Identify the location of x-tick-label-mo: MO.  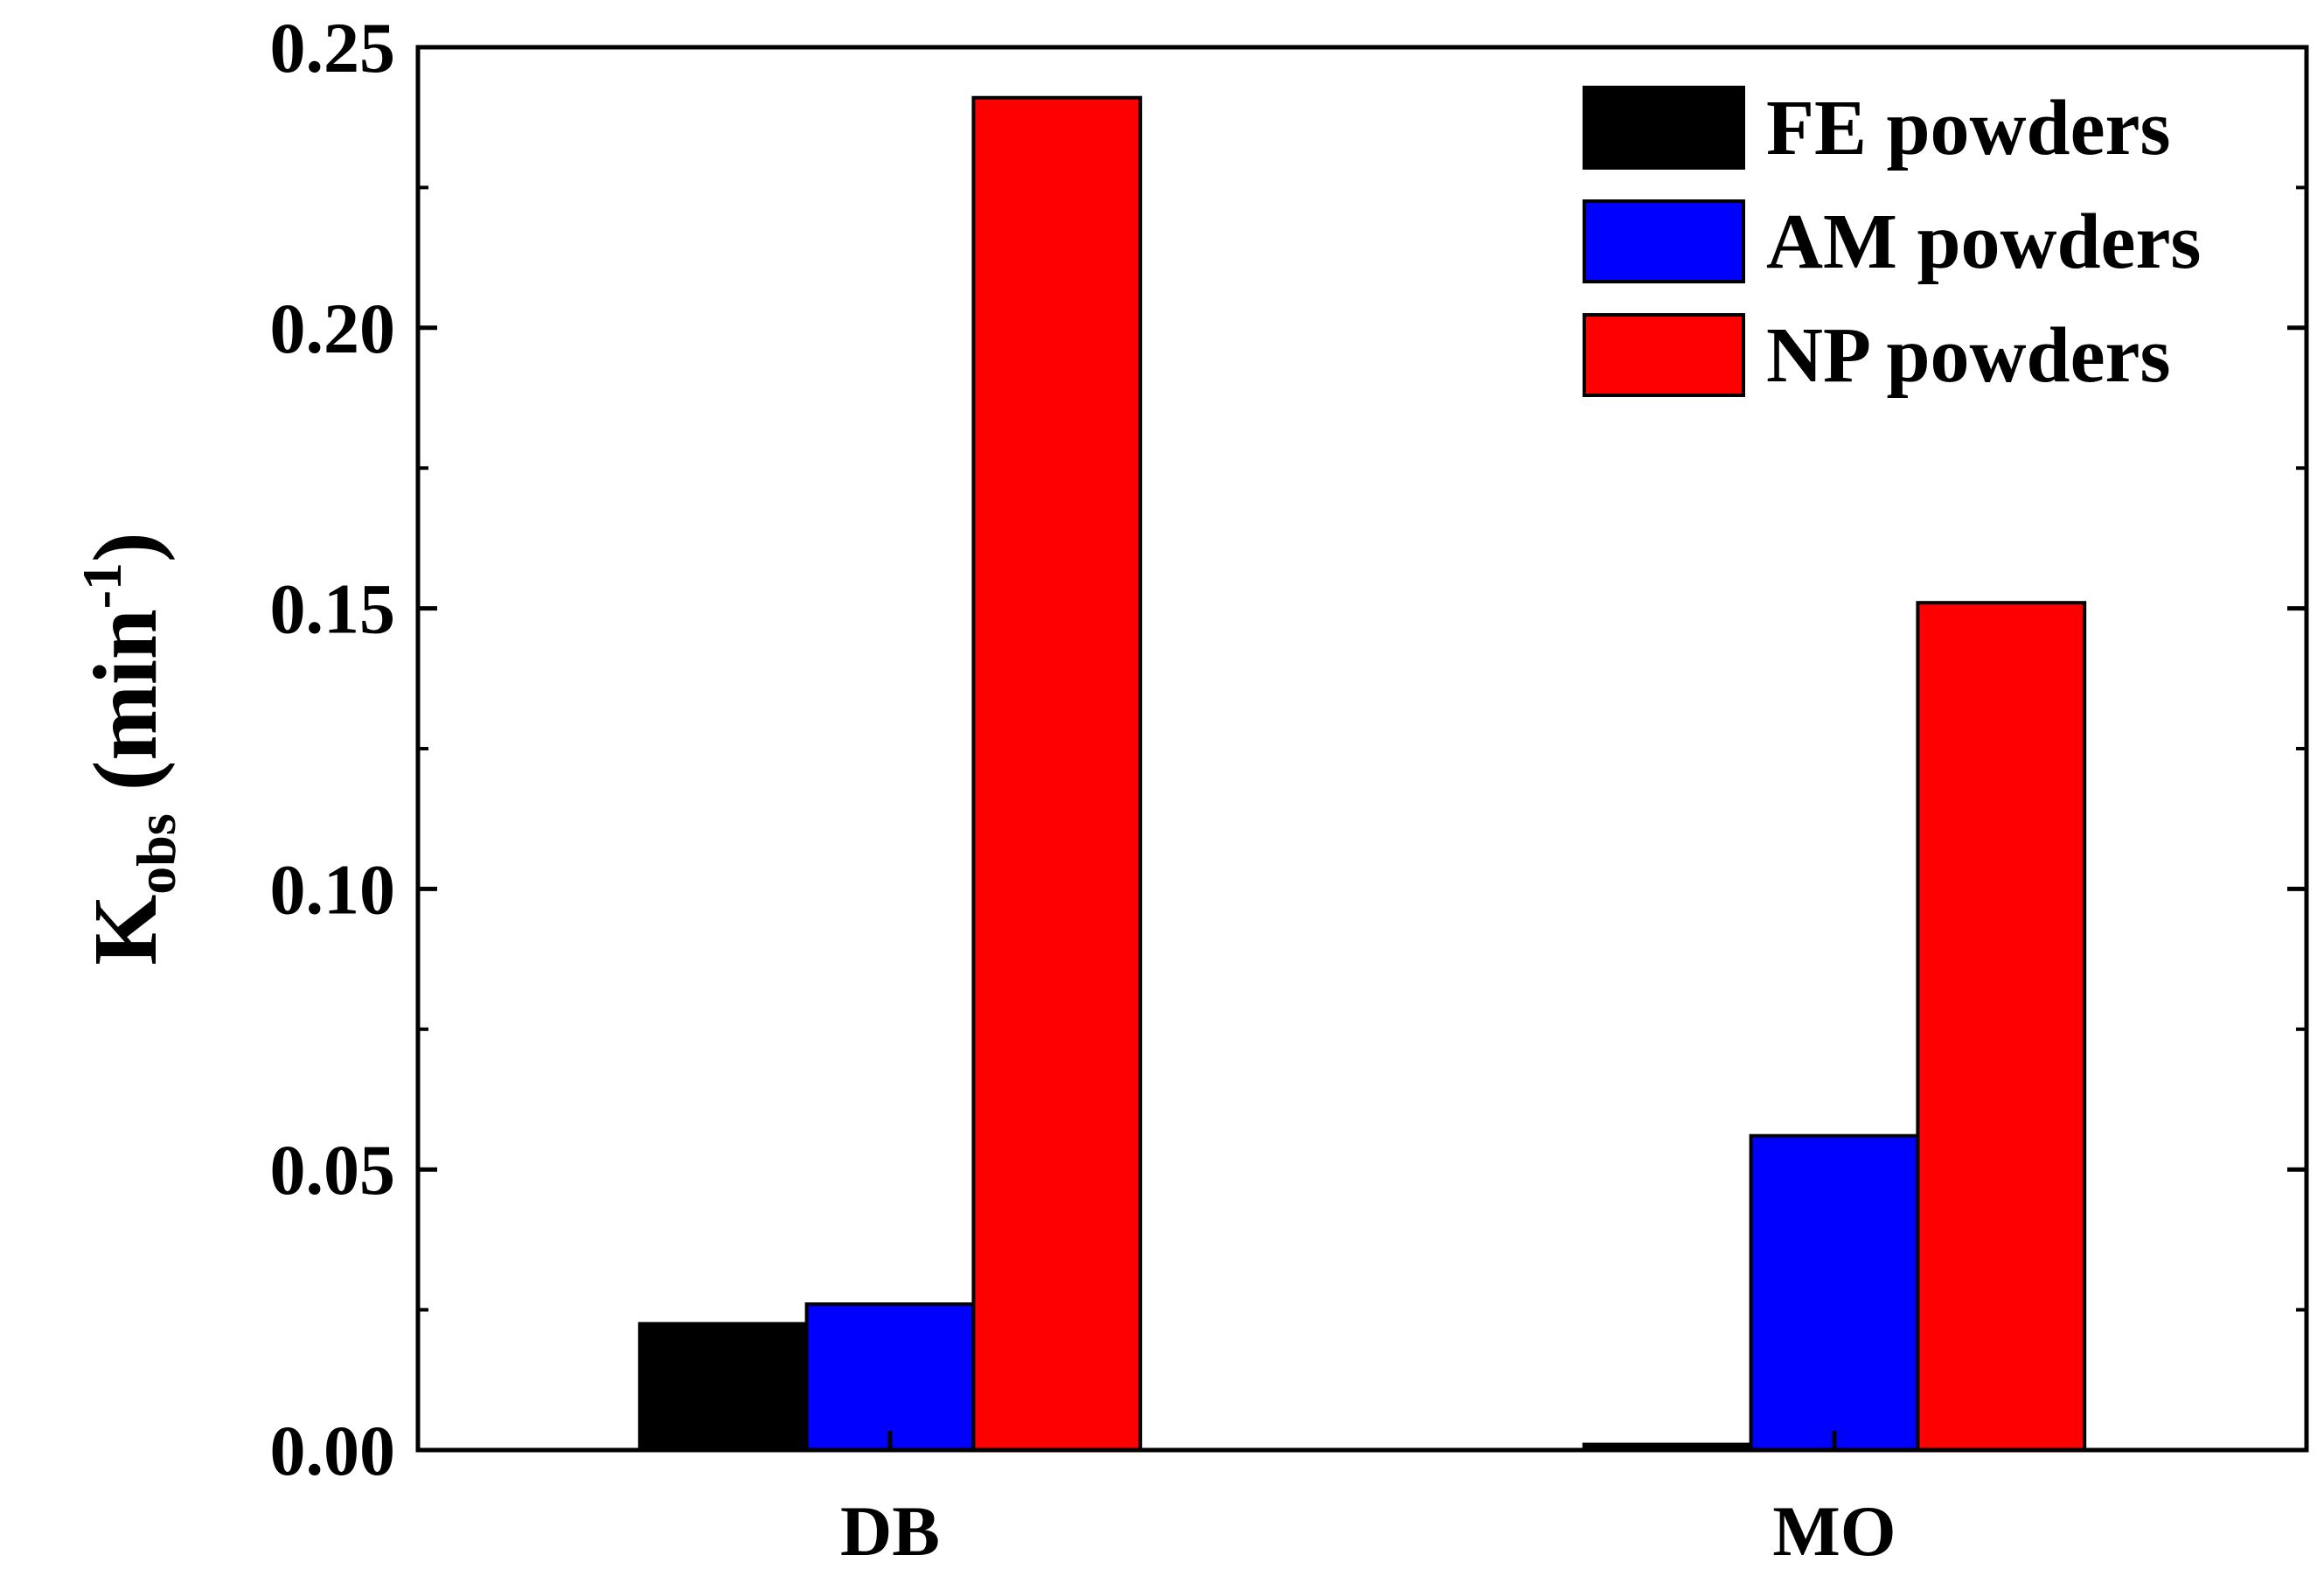
(1834, 1530).